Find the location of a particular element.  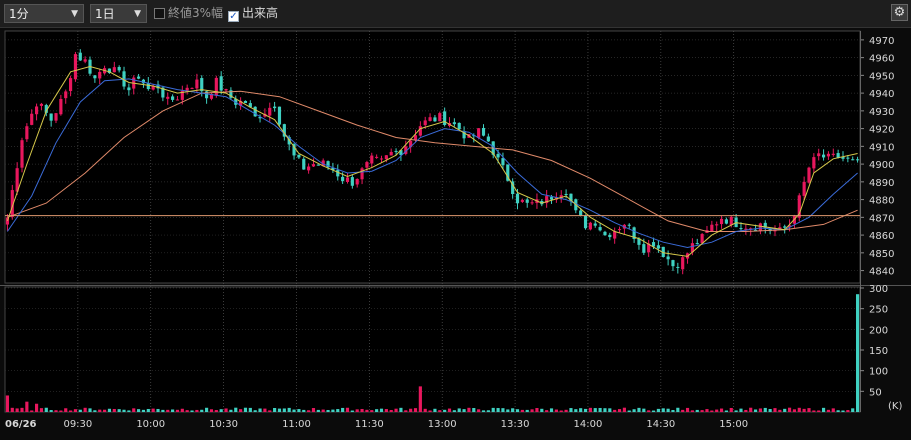

percent-checkbox: 終値3%幅 is located at coordinates (188, 13).